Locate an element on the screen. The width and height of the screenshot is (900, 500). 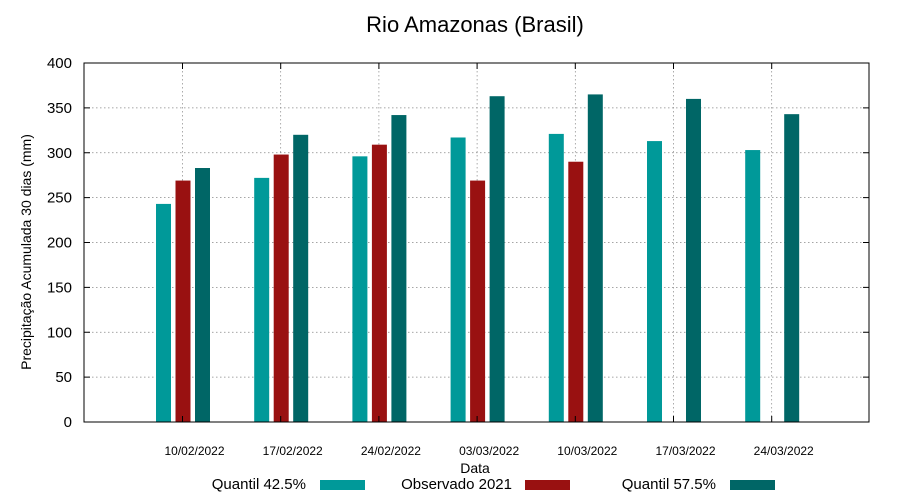
y-tick-label: 400 is located at coordinates (59, 63).